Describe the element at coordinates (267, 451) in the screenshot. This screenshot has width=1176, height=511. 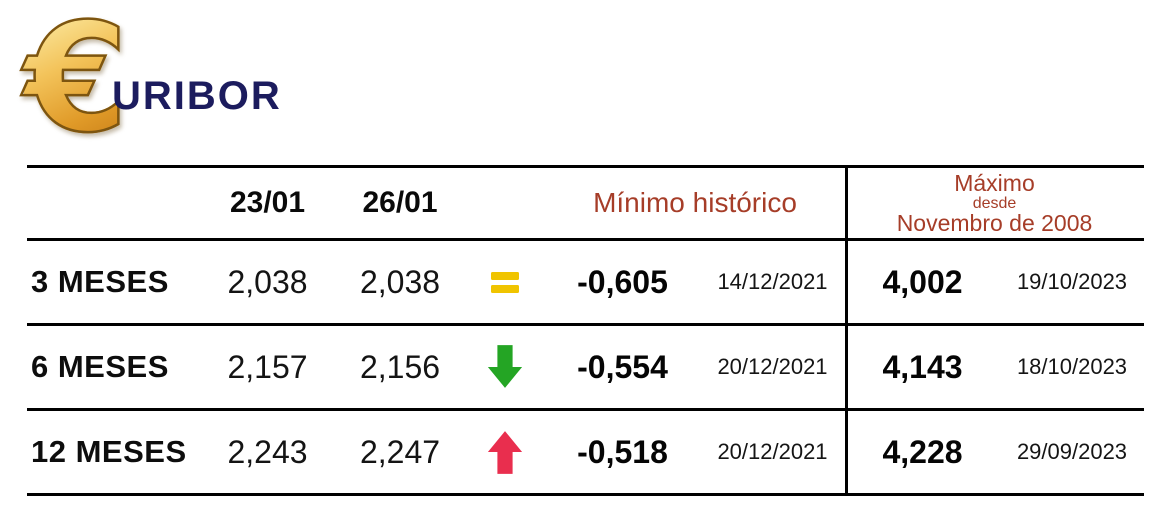
I see `rate-prev: 2,243` at that location.